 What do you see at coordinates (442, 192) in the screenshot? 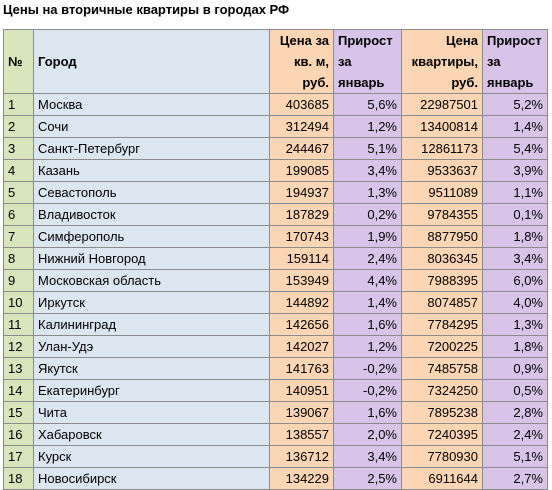
I see `cell-flat-price: 9511089` at bounding box center [442, 192].